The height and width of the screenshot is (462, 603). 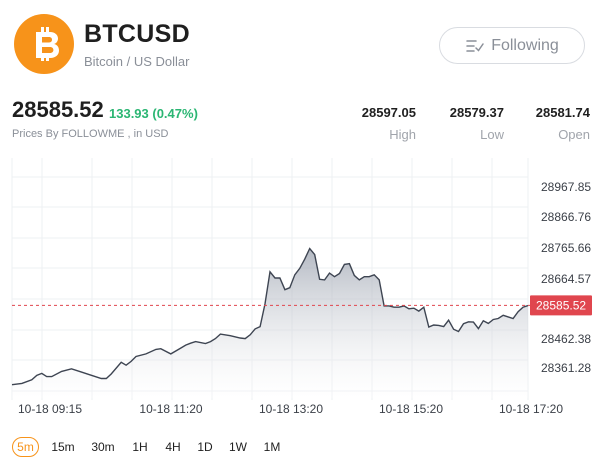 I want to click on open-stat: 28581.74 Open, so click(x=557, y=123).